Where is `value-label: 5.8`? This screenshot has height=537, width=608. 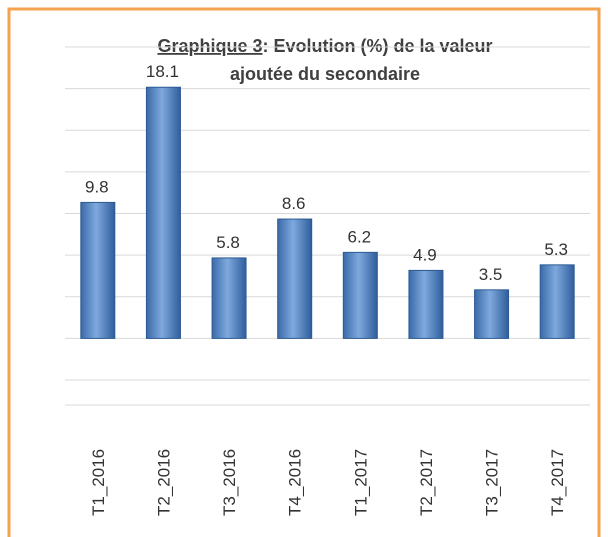 value-label: 5.8 is located at coordinates (228, 242).